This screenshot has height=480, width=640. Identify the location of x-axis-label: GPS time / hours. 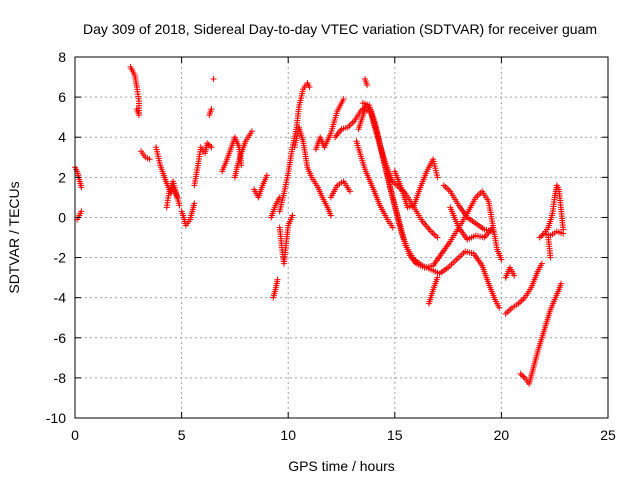
(341, 466).